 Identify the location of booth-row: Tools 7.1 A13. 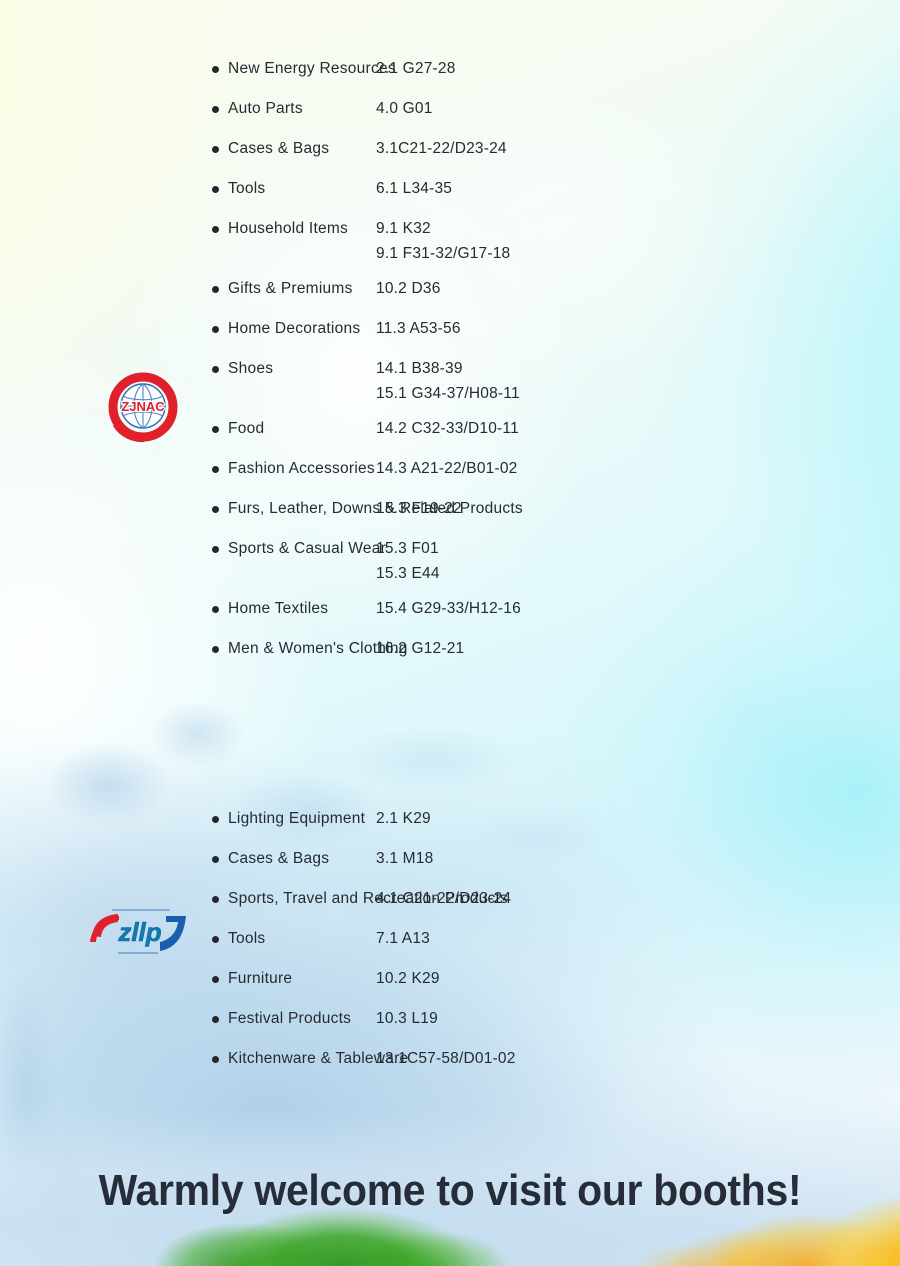
(450, 938).